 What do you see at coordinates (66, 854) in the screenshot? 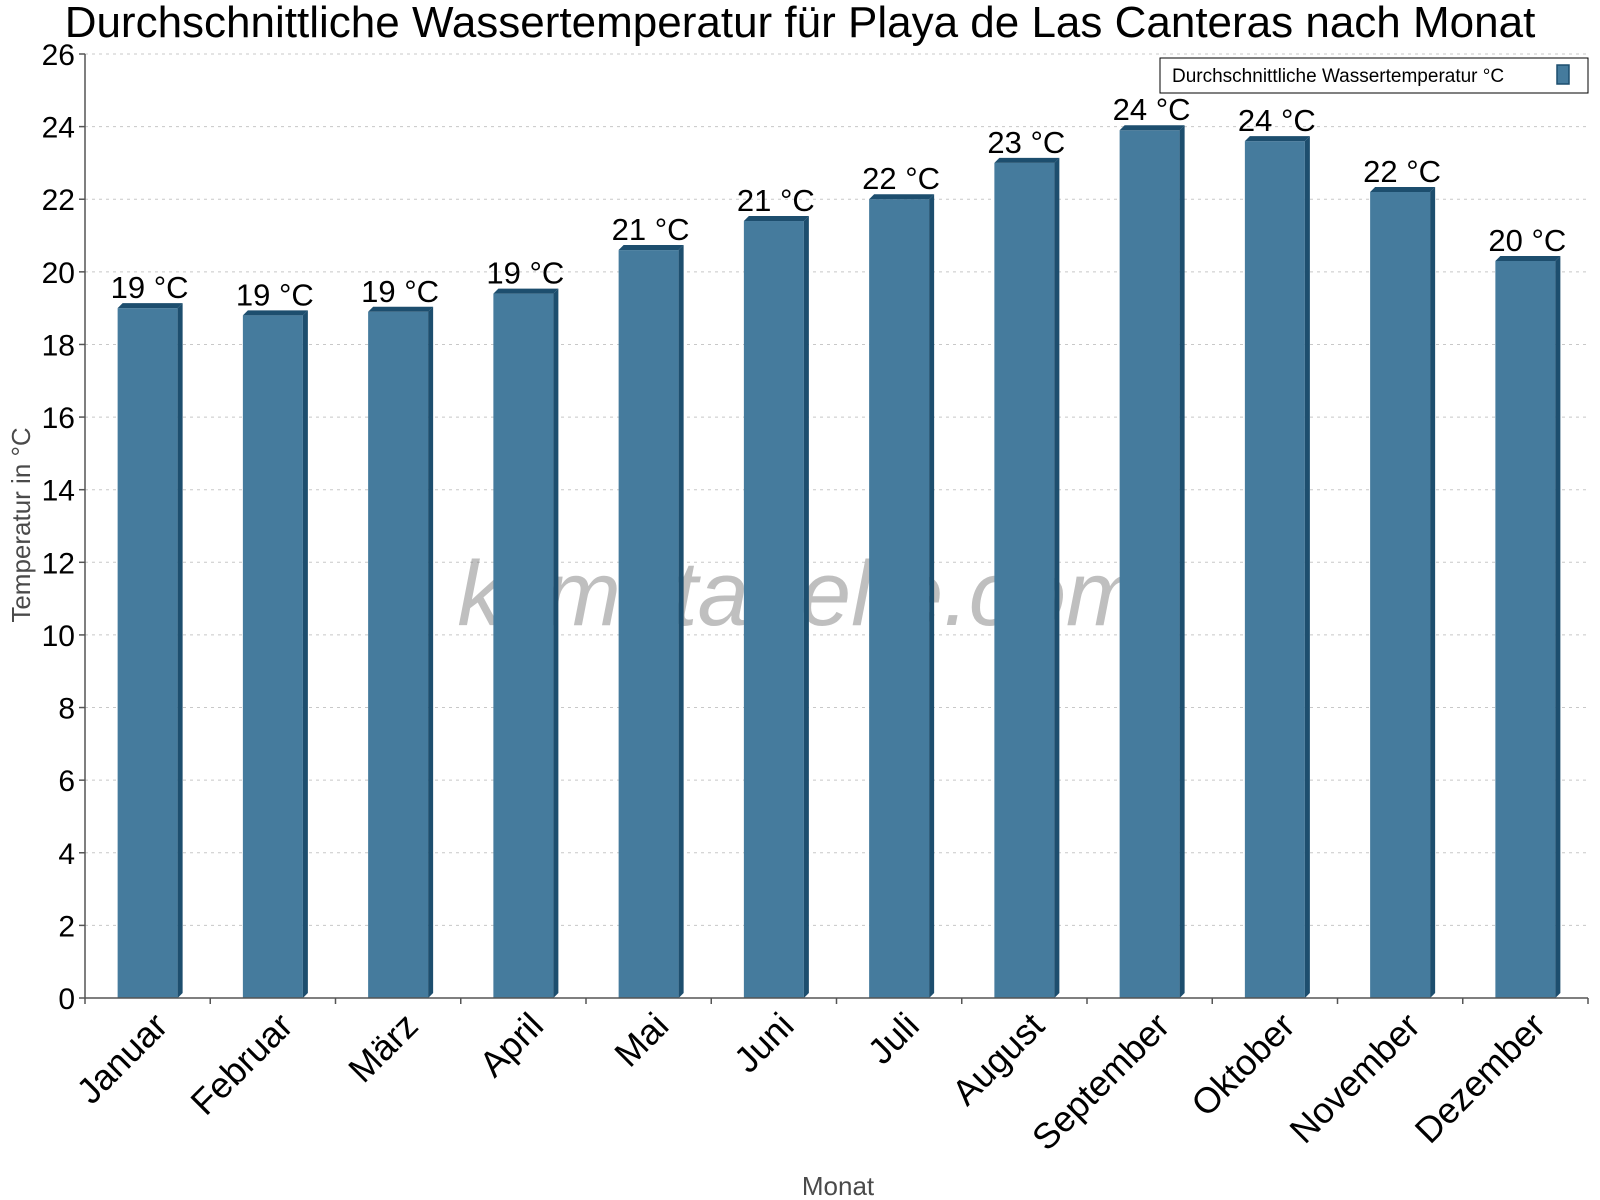
I see `y-tick-label: 4` at bounding box center [66, 854].